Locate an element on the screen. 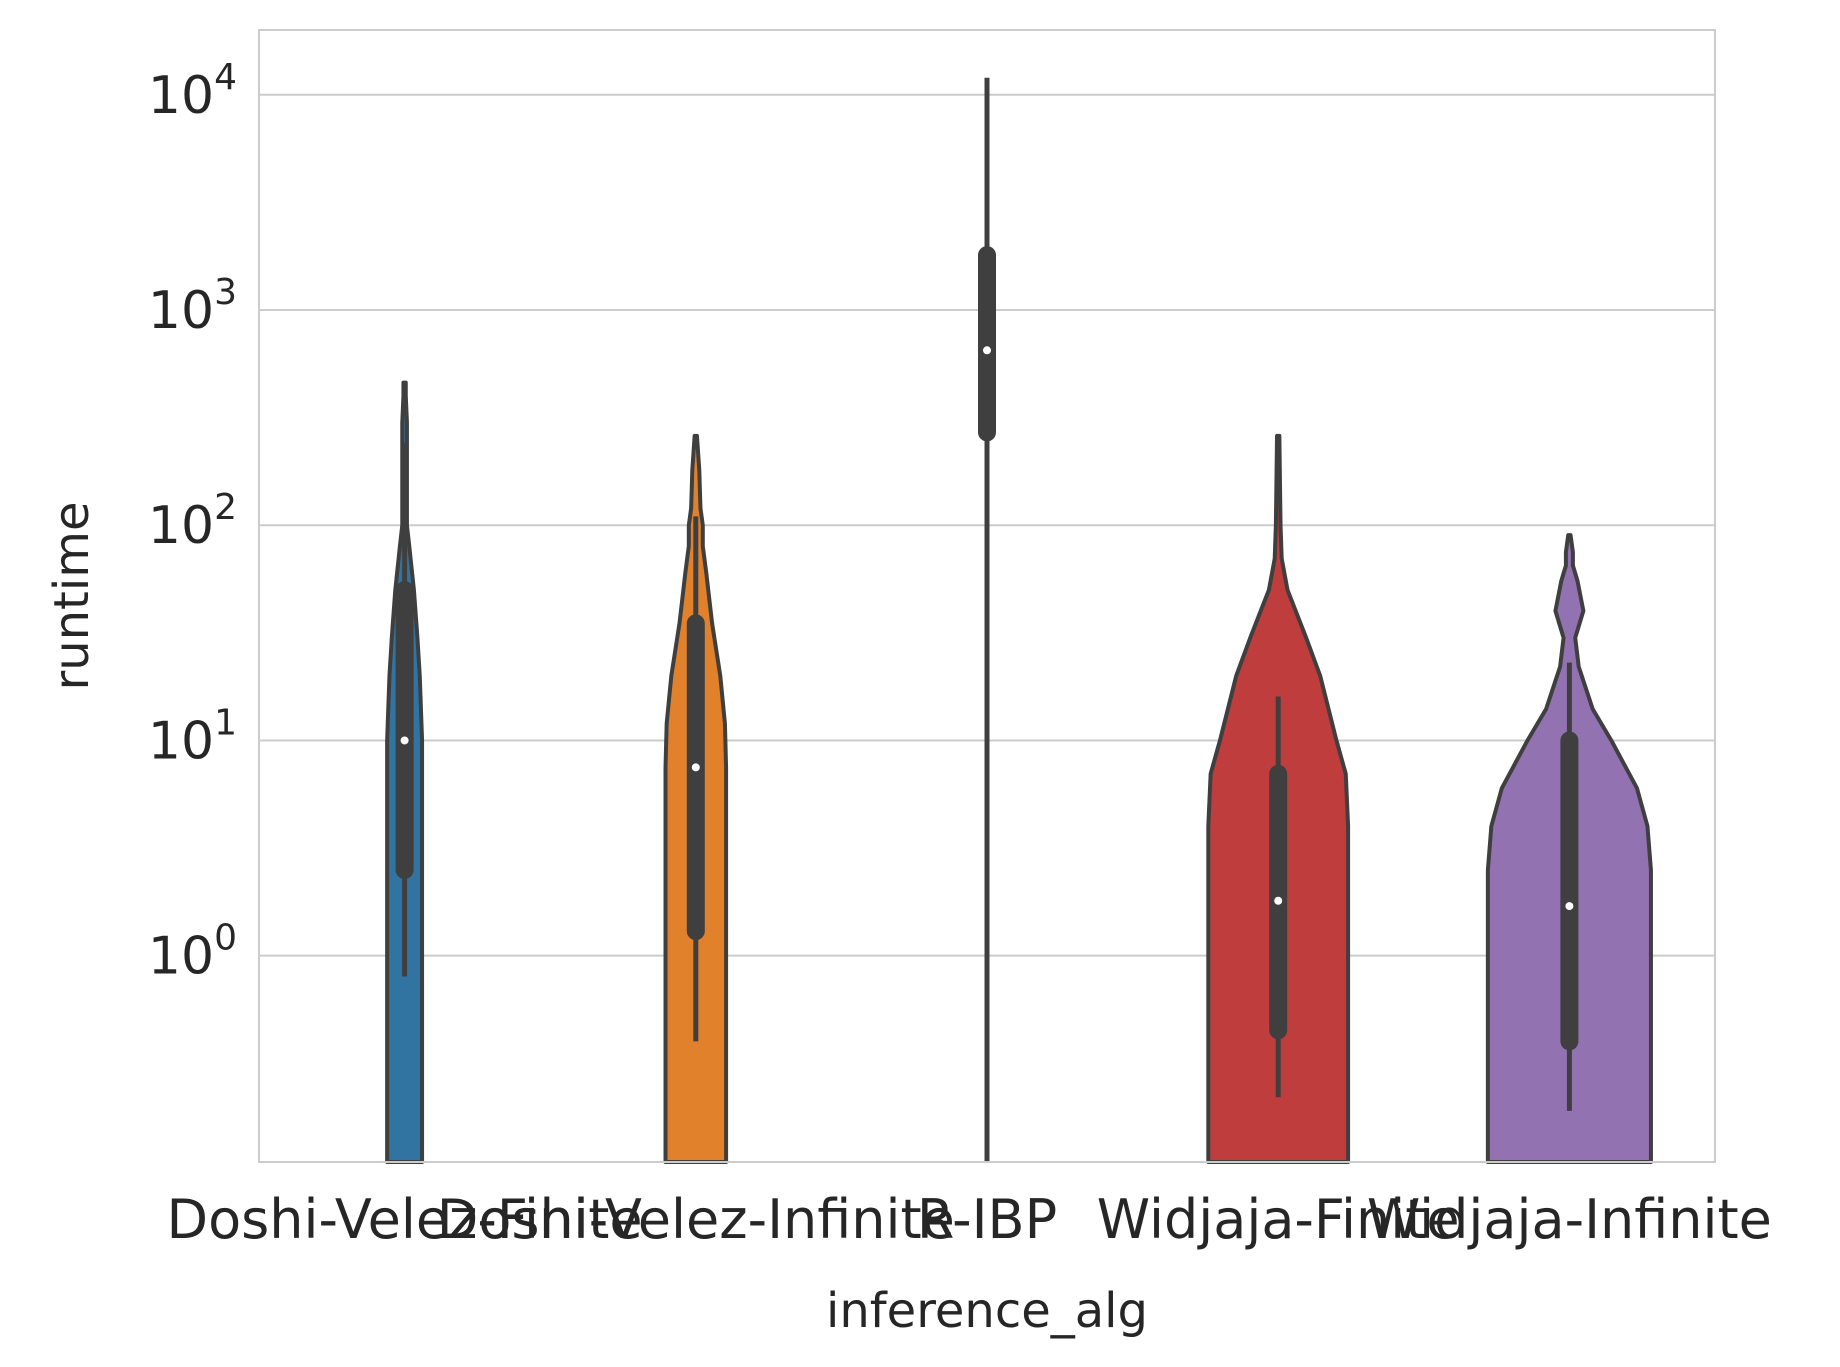  y-tick-label: 10¹ is located at coordinates (192, 736).